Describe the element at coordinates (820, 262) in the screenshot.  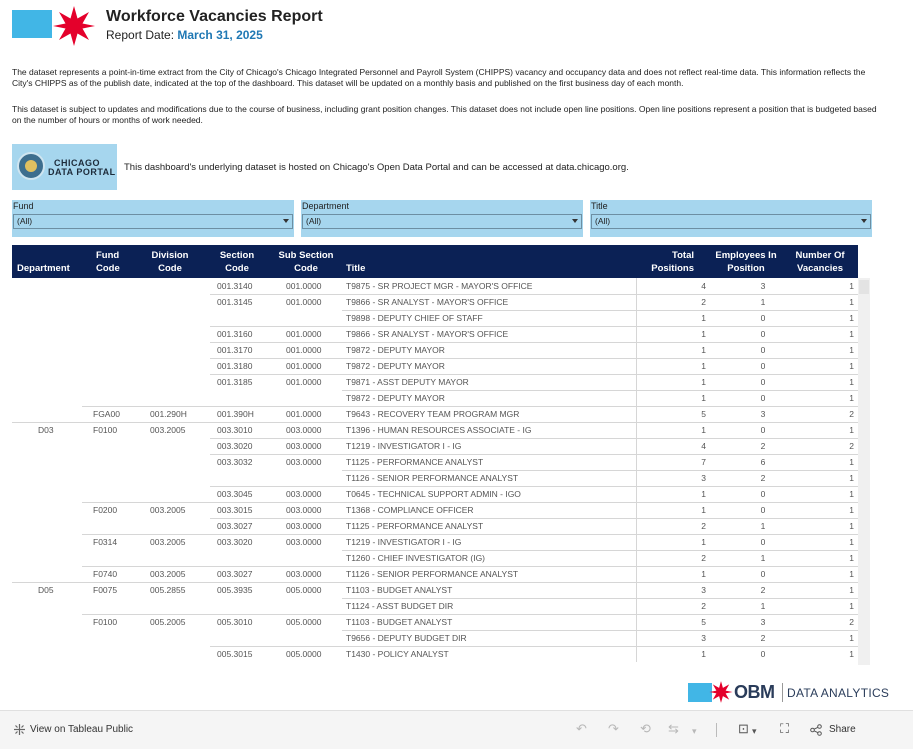
I see `col-header-number-of-vacancies: Number Of Vacancies` at that location.